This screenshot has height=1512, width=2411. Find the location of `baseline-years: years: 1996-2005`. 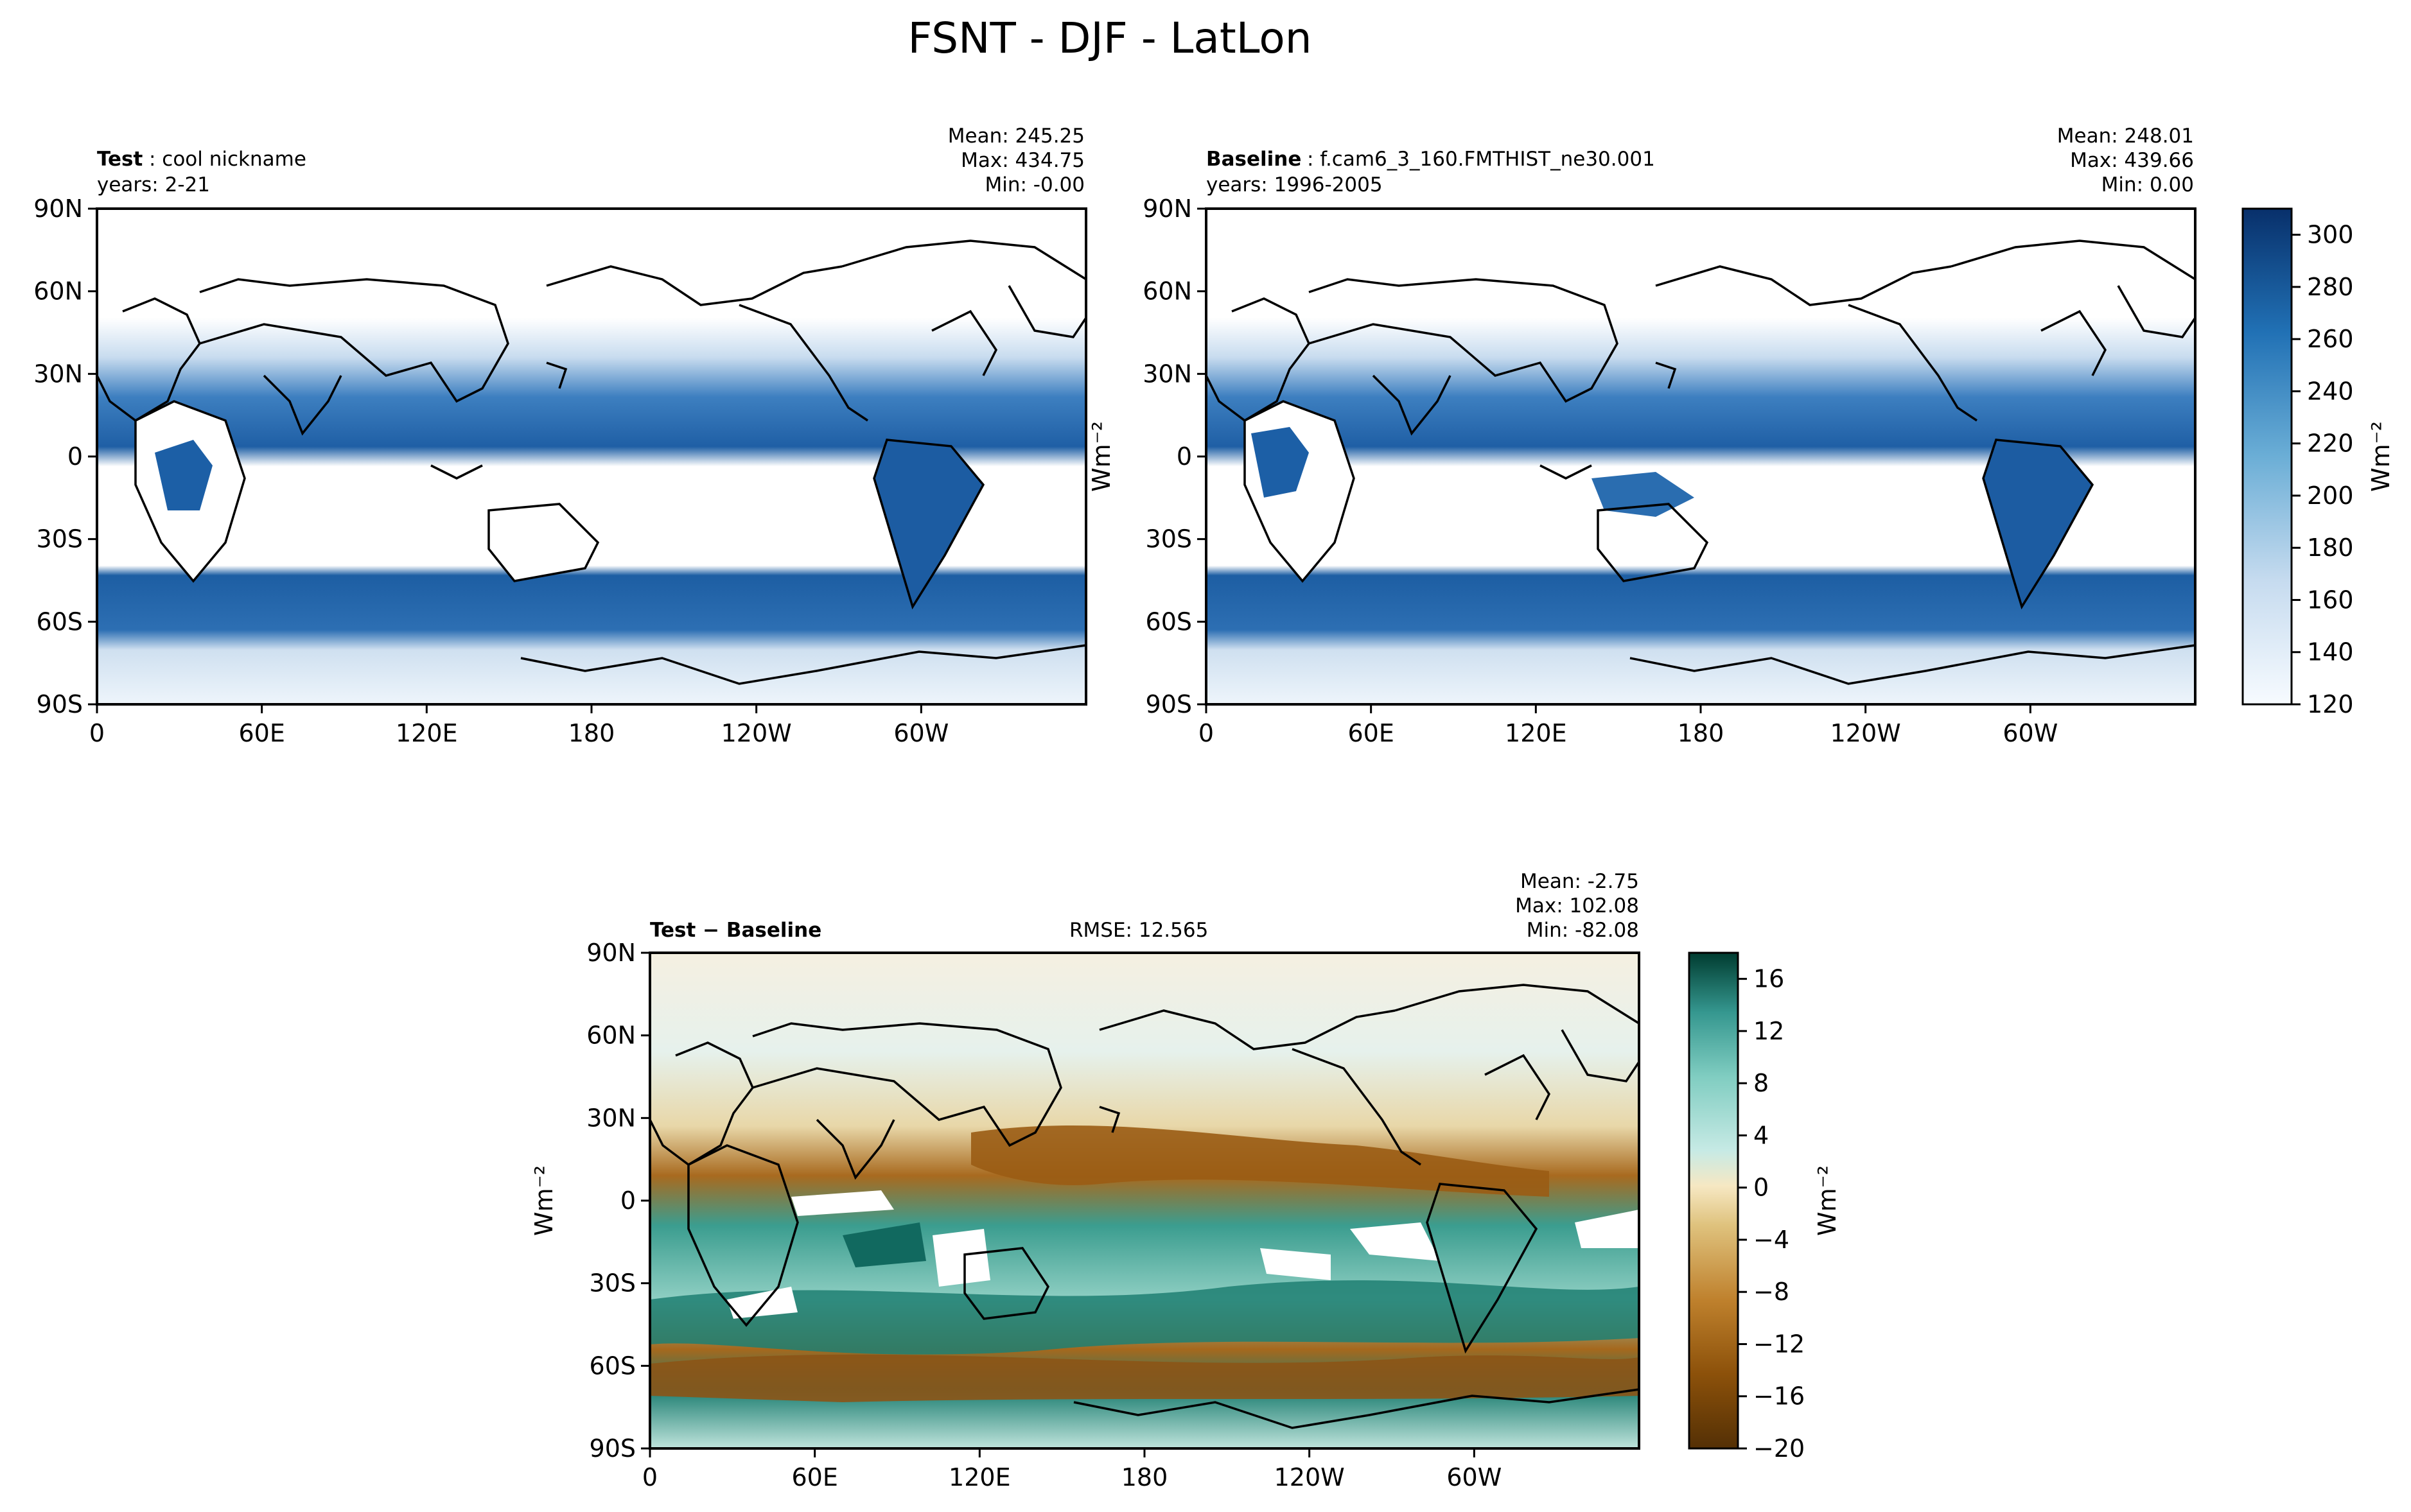

baseline-years: years: 1996-2005 is located at coordinates (1294, 184).